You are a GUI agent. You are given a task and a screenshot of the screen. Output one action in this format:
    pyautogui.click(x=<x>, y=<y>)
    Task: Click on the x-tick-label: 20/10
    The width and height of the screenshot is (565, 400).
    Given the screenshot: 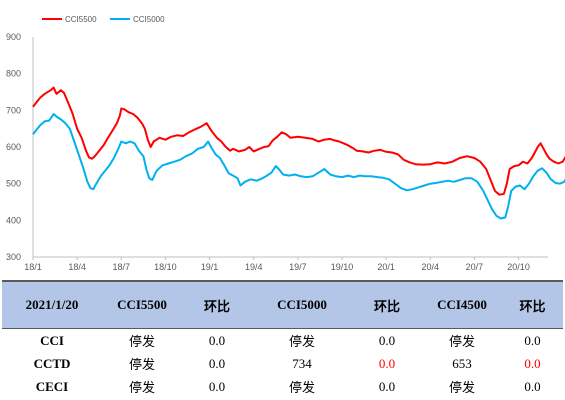 What is the action you would take?
    pyautogui.click(x=518, y=267)
    